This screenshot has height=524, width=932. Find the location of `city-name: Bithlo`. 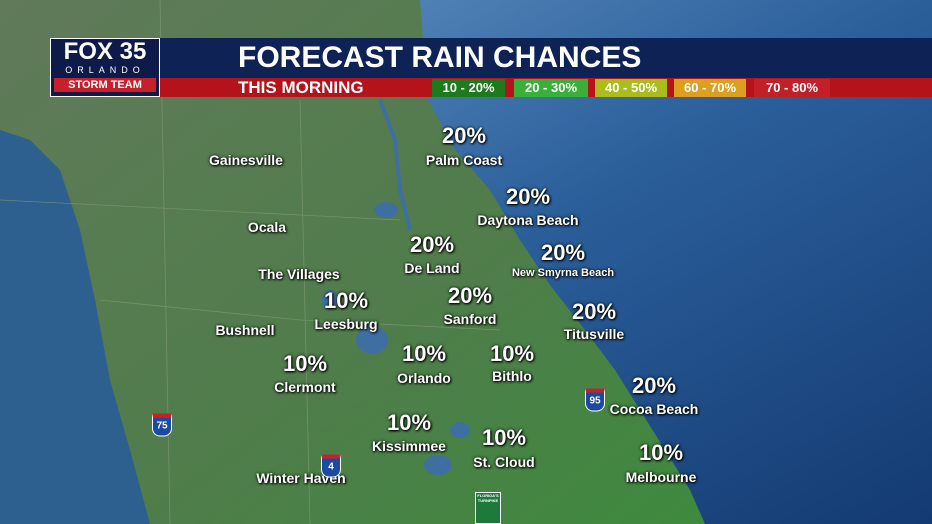

city-name: Bithlo is located at coordinates (512, 376).